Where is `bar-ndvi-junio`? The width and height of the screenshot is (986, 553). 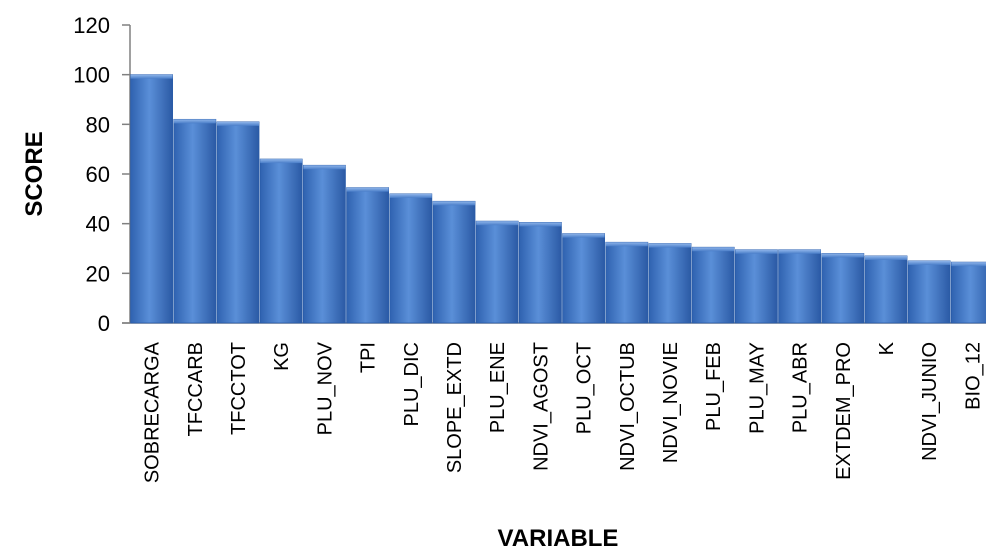 bar-ndvi-junio is located at coordinates (929, 292).